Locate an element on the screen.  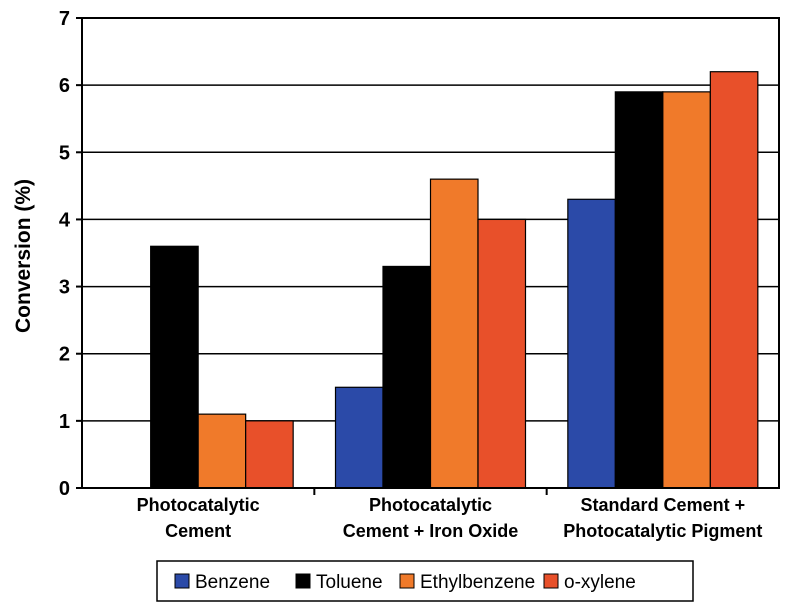
legend-label: Toluene is located at coordinates (349, 582).